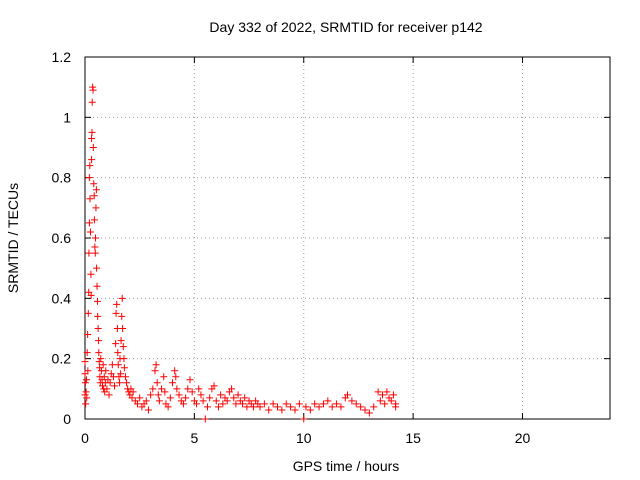 The image size is (640, 480). I want to click on y-axis-label: SRMTID / TECUs, so click(13, 238).